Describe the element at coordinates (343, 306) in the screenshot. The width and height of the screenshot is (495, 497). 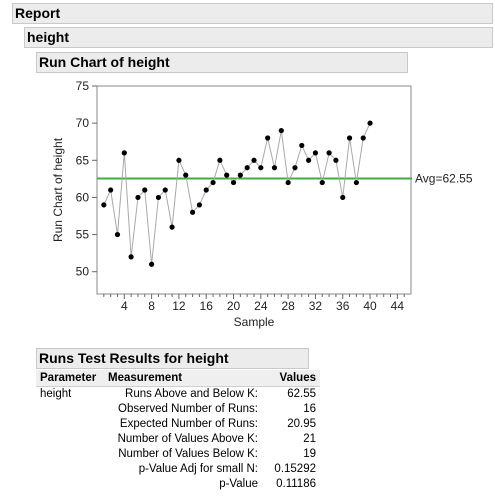
I see `x-tick-label: 36` at that location.